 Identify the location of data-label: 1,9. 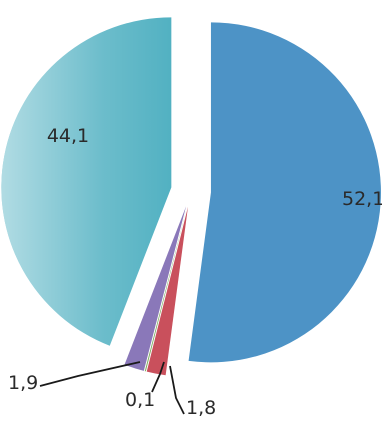
(23, 383).